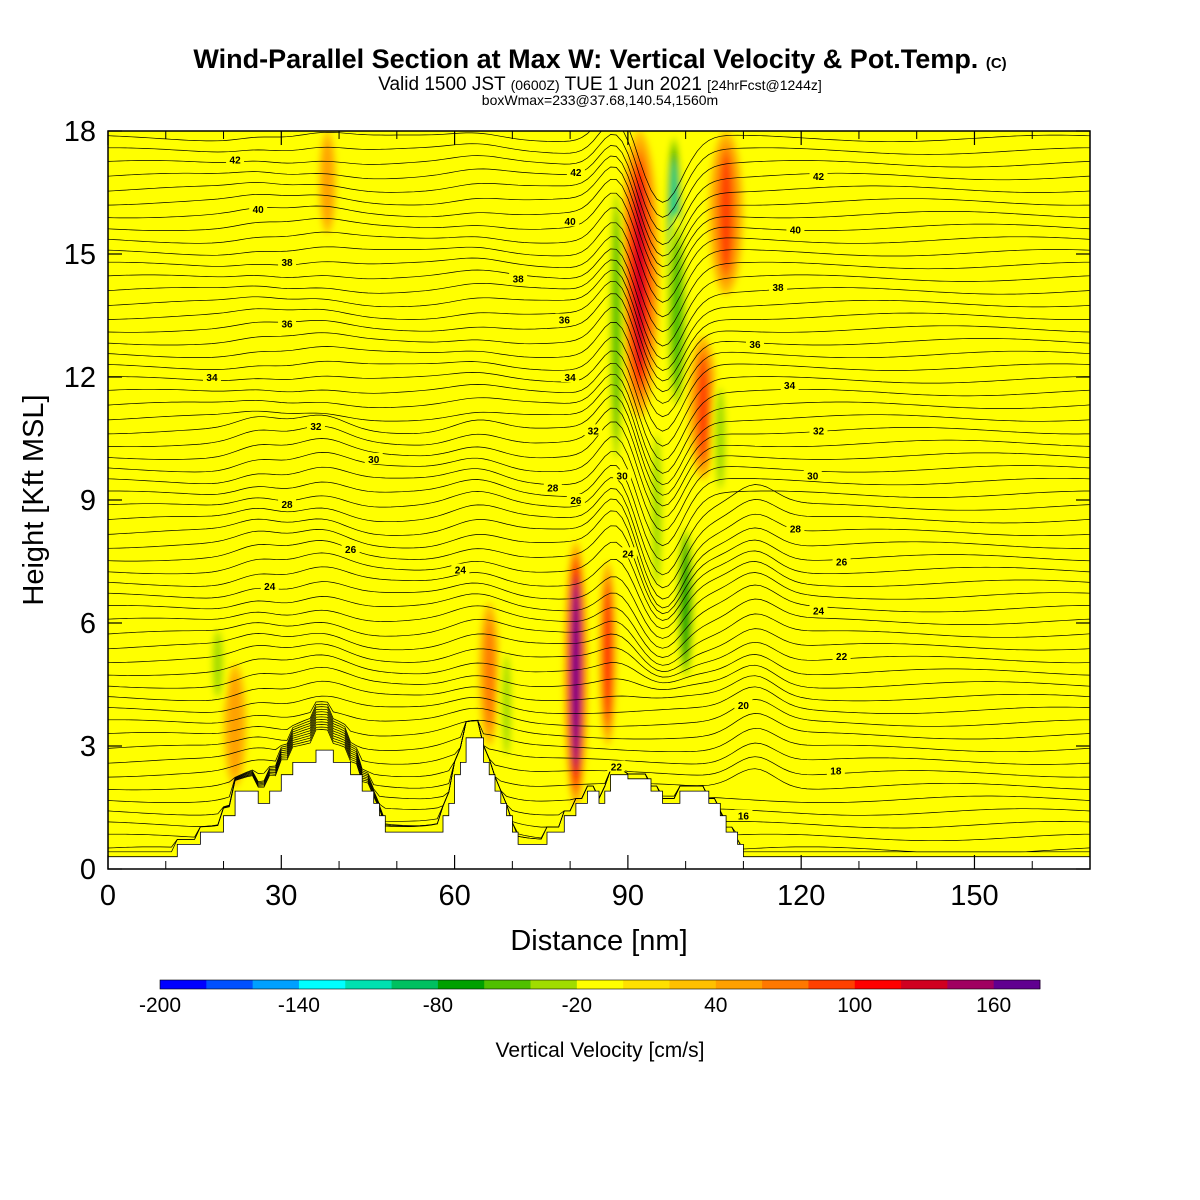 The height and width of the screenshot is (1200, 1200). I want to click on contour-label-text: 34, so click(212, 378).